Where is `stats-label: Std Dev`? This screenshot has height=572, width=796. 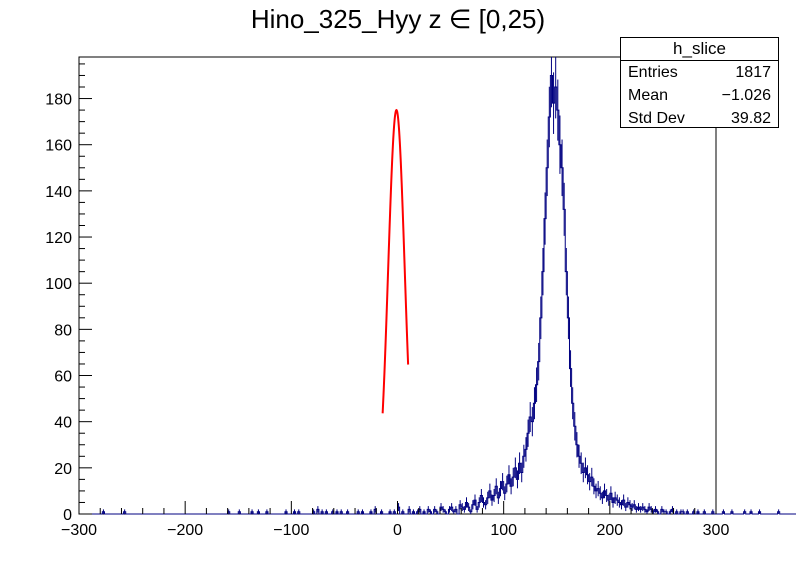 stats-label: Std Dev is located at coordinates (656, 118).